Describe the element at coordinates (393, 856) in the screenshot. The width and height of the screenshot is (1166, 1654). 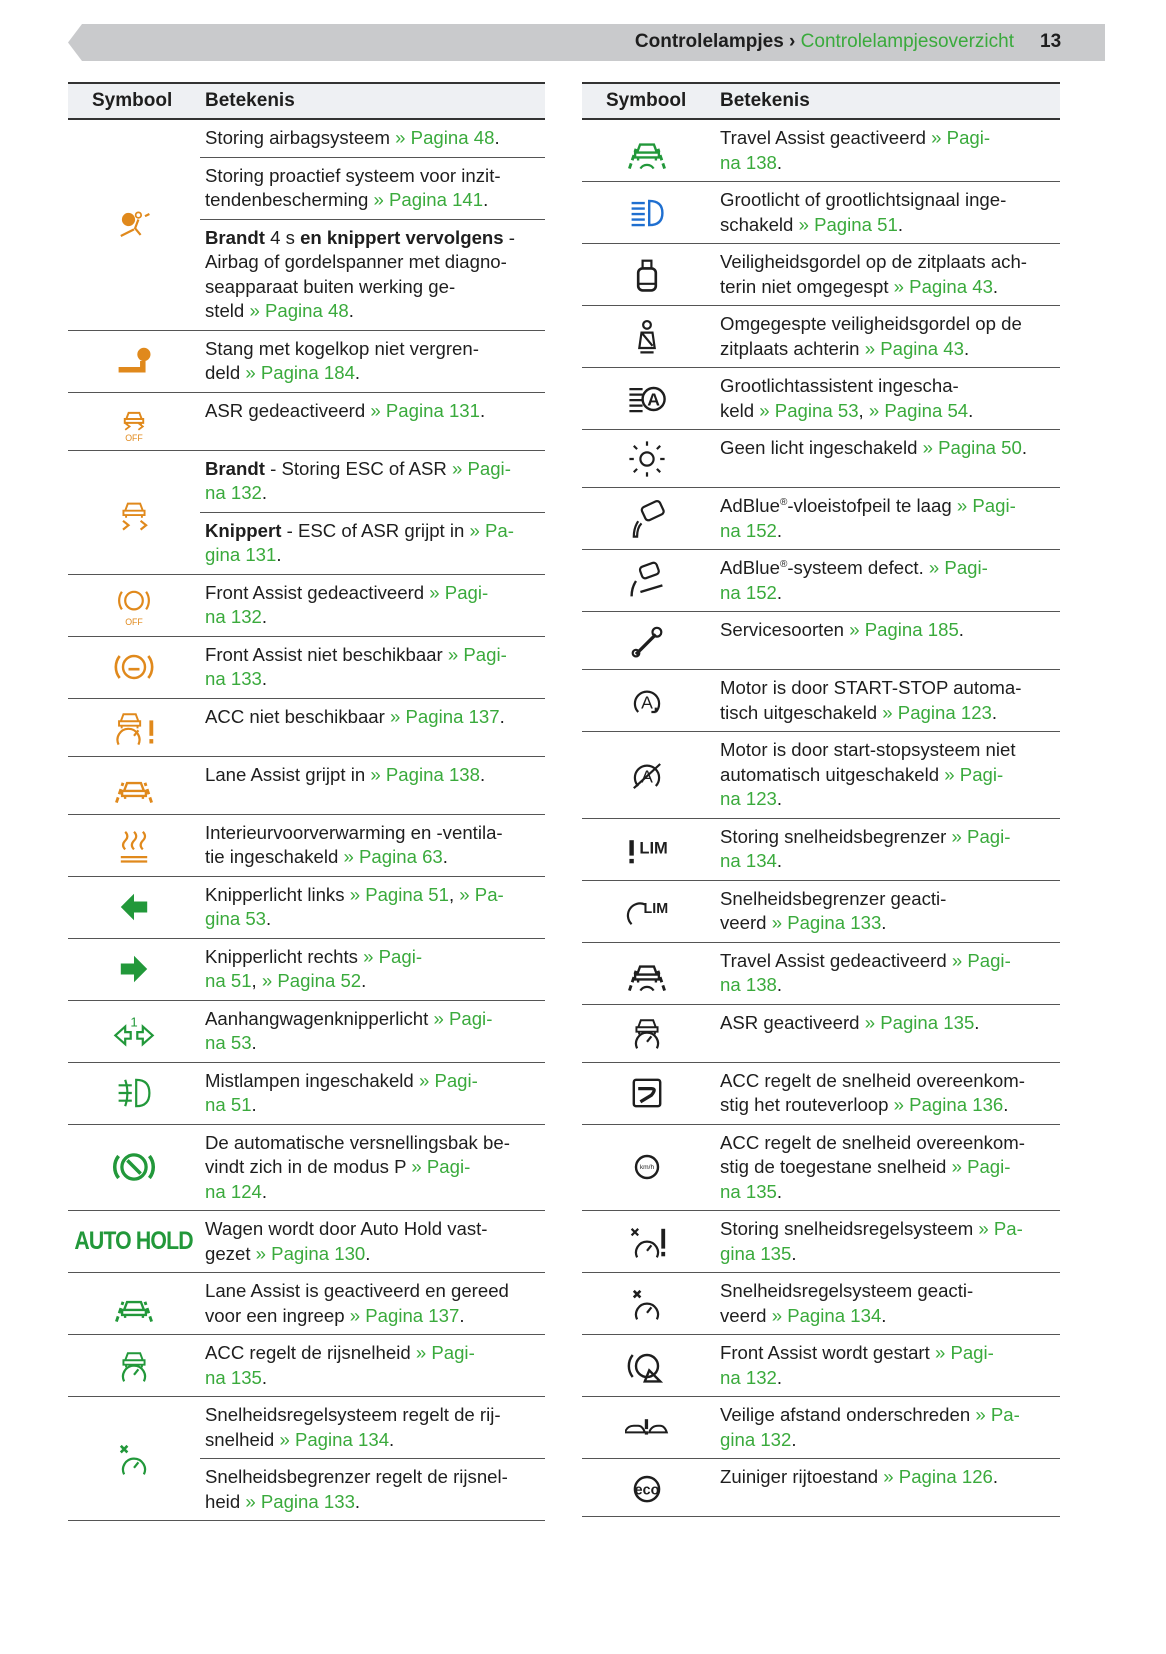
I see `page-reference-link: » Pagina 63` at that location.